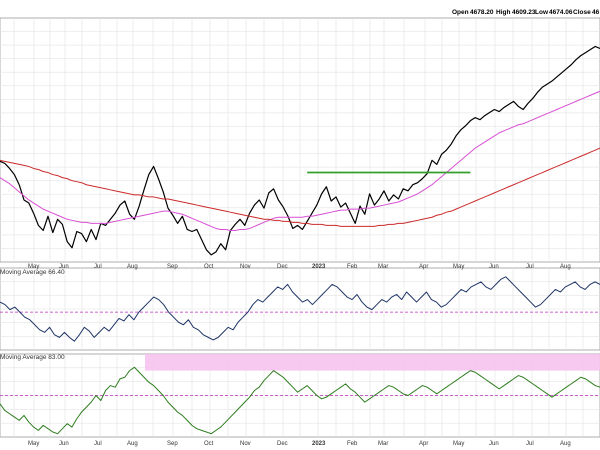 The image size is (600, 450). What do you see at coordinates (300, 309) in the screenshot?
I see `momentum-series` at bounding box center [300, 309].